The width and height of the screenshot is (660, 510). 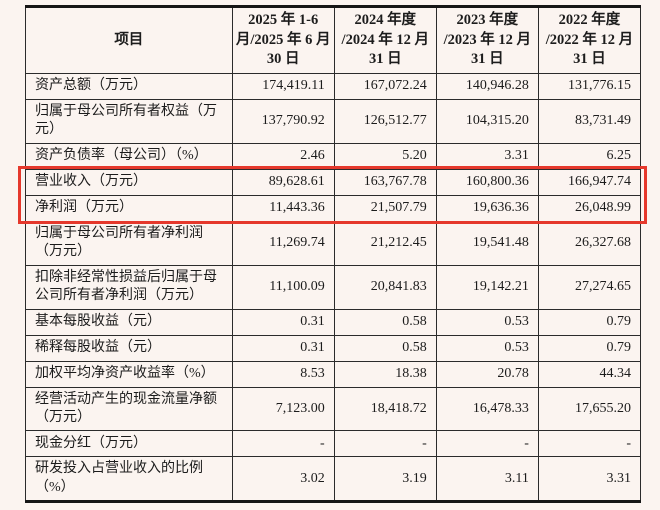 What do you see at coordinates (487, 40) in the screenshot?
I see `header-cell-period-2023: 2023 年度 /2023 年 12 月 31 日` at bounding box center [487, 40].